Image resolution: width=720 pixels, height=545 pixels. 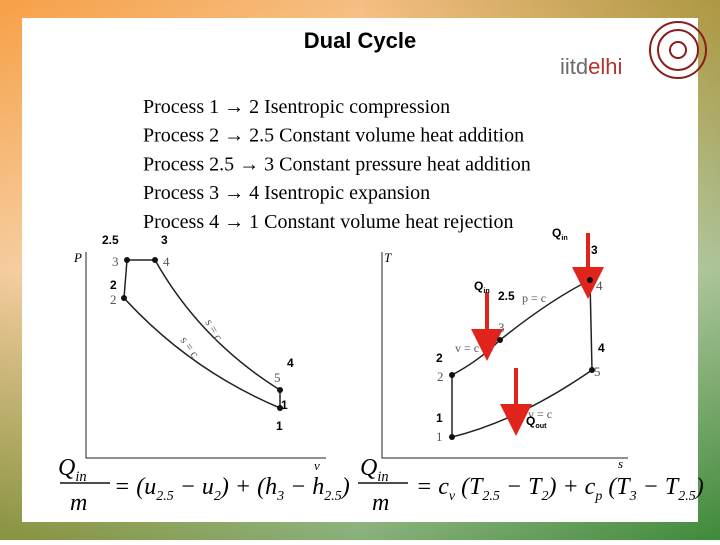 What do you see at coordinates (598, 496) in the screenshot?
I see `formula-sub: p` at bounding box center [598, 496].